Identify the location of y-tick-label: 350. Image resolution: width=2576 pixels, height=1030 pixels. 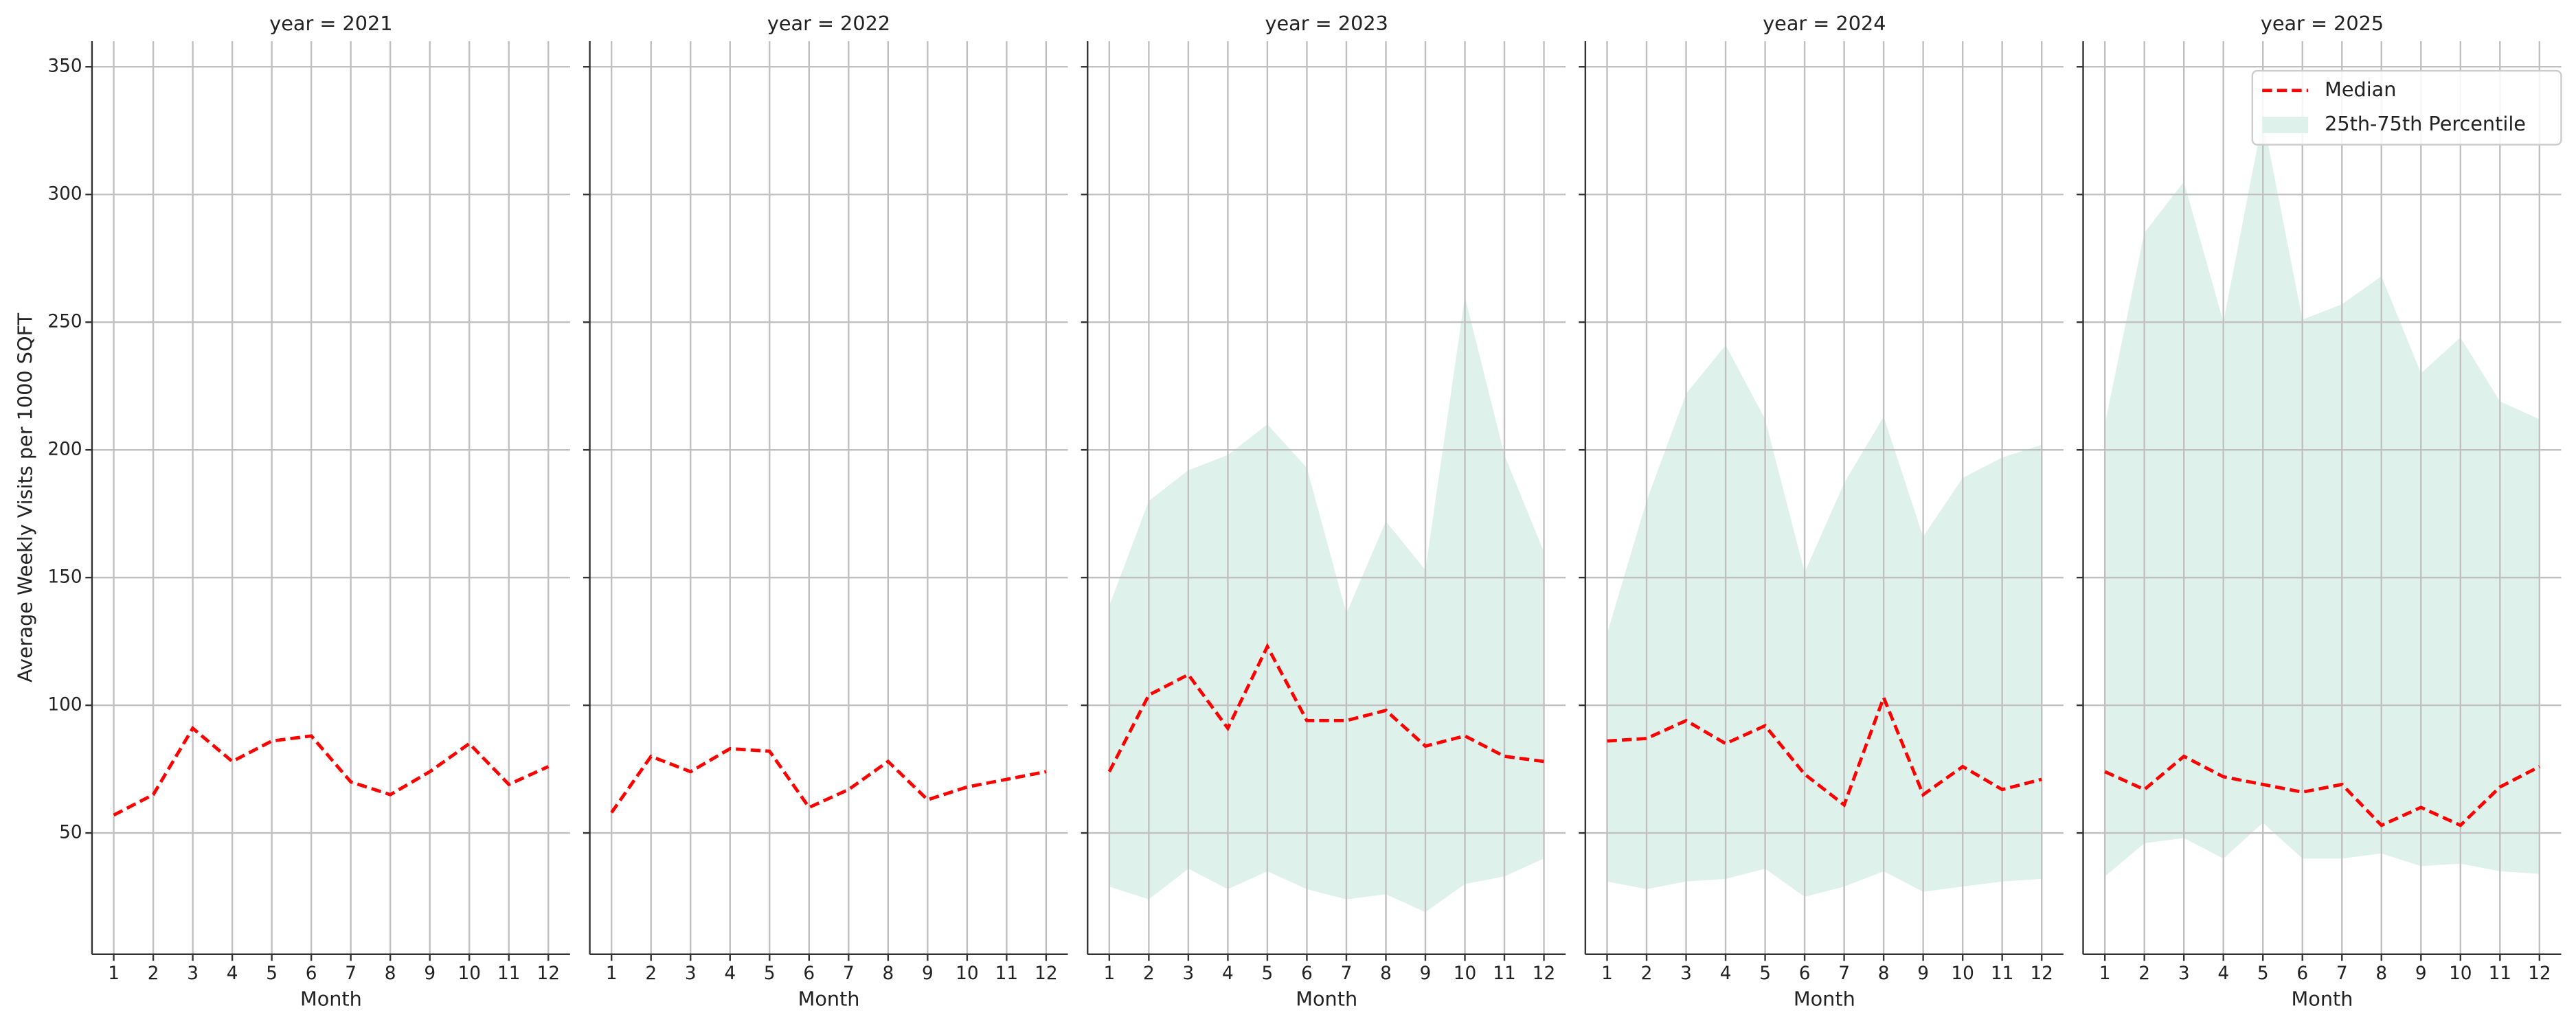
(64, 66).